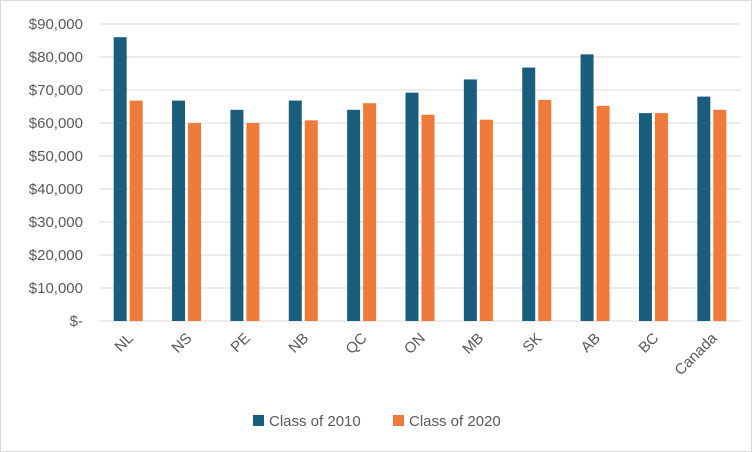  What do you see at coordinates (370, 212) in the screenshot?
I see `bar-2020-qc` at bounding box center [370, 212].